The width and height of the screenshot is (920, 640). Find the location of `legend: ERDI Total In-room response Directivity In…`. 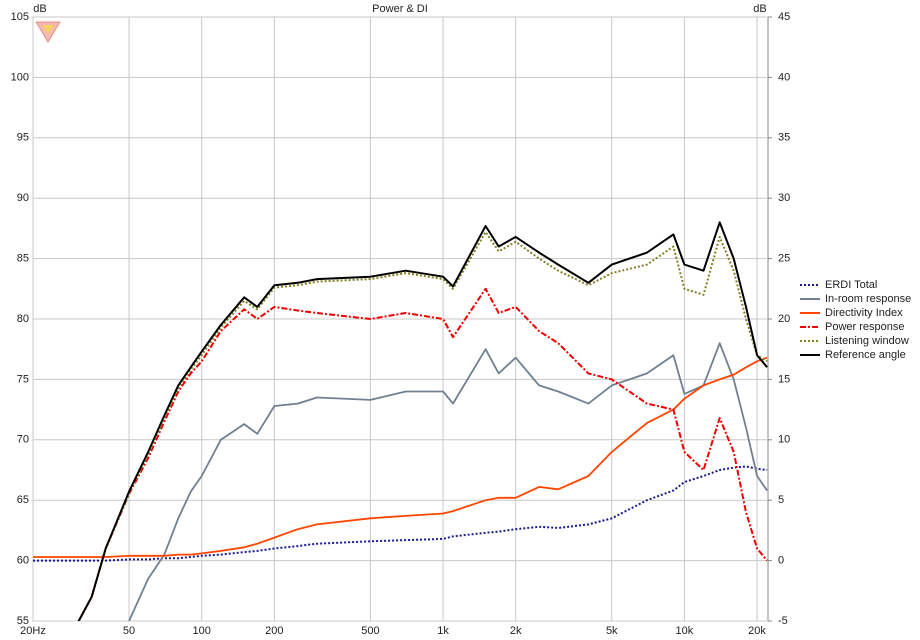

legend: ERDI Total In-room response Directivity In… is located at coordinates (855, 320).